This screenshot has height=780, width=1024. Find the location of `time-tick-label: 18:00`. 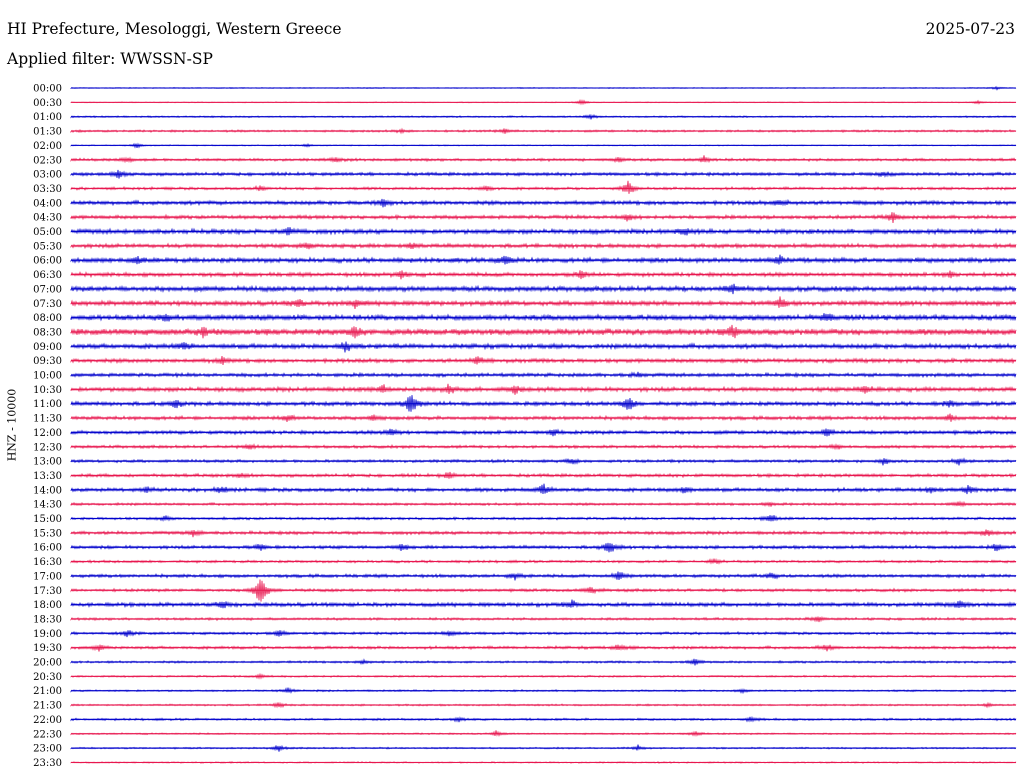

time-tick-label: 18:00 is located at coordinates (47, 605).